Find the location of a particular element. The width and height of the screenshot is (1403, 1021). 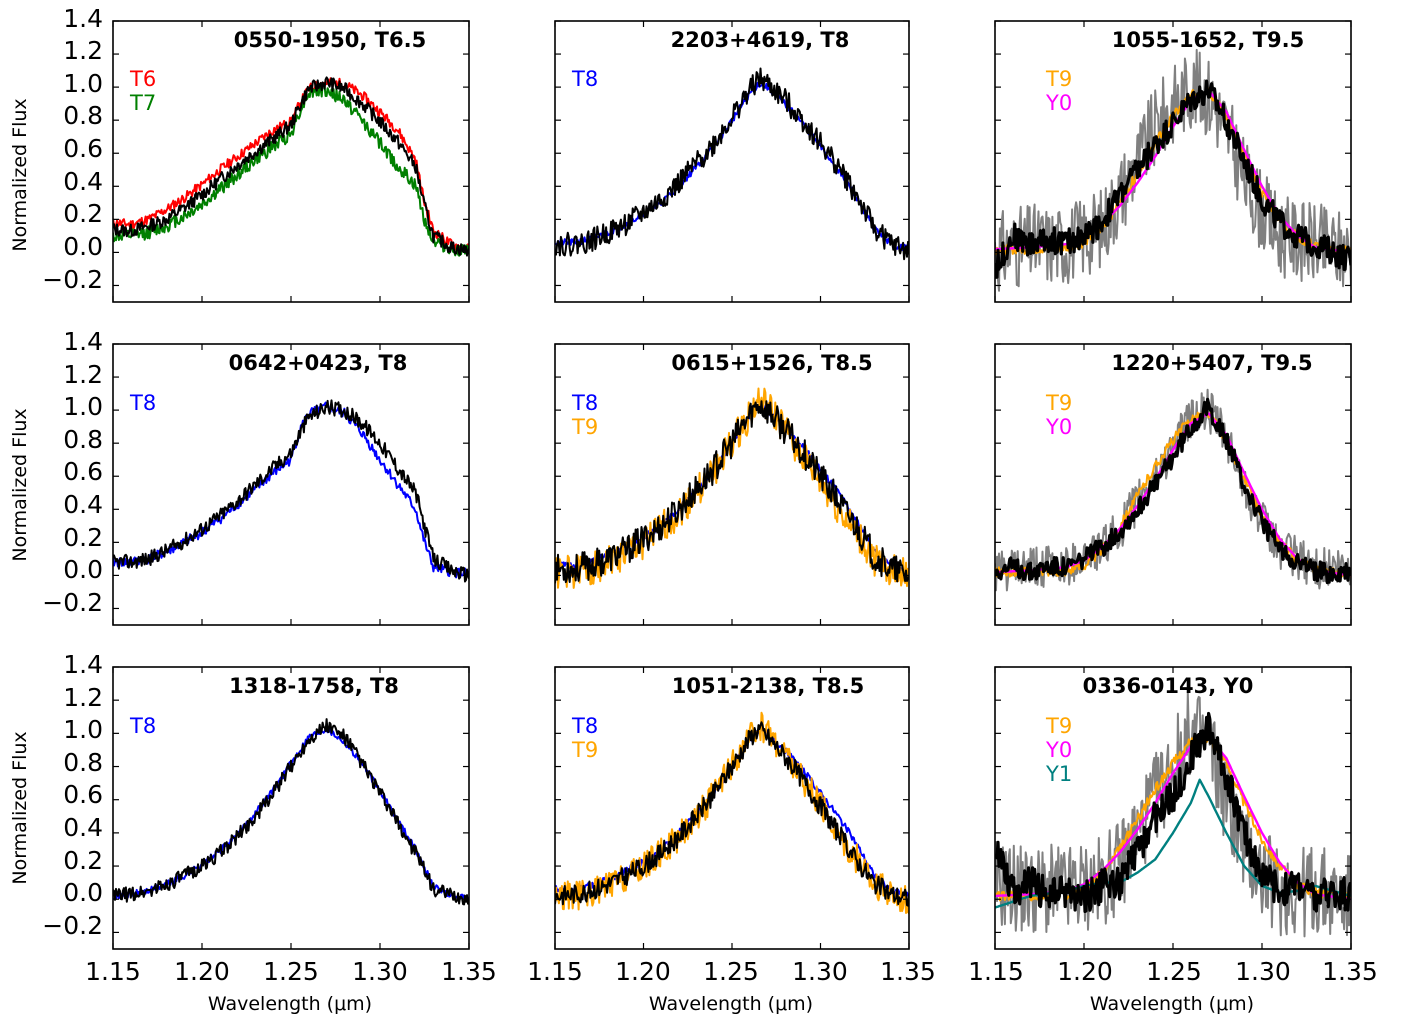

series-line-t9 is located at coordinates (732, 813).